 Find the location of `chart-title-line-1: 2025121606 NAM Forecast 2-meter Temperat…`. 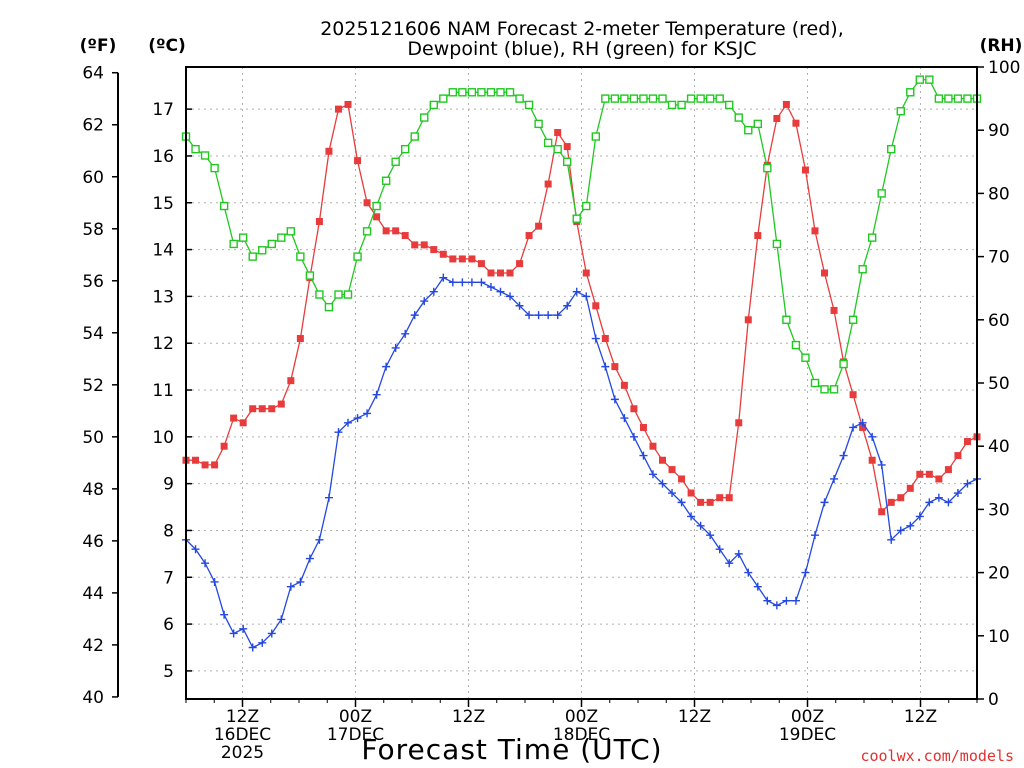

chart-title-line-1: 2025121606 NAM Forecast 2-meter Temperat… is located at coordinates (582, 29).